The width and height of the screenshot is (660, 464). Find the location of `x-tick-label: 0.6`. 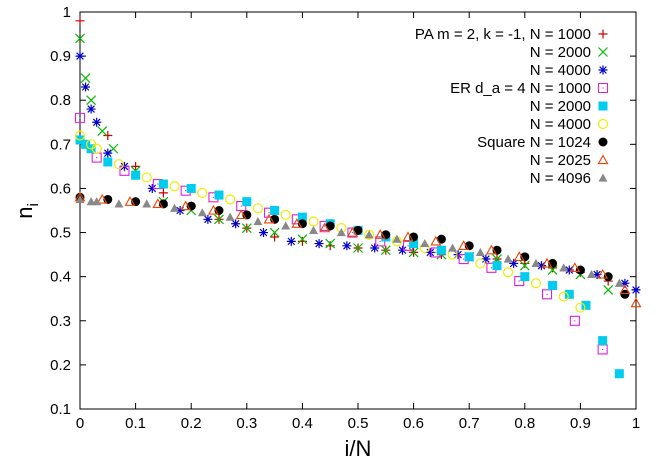

x-tick-label: 0.6 is located at coordinates (413, 423).